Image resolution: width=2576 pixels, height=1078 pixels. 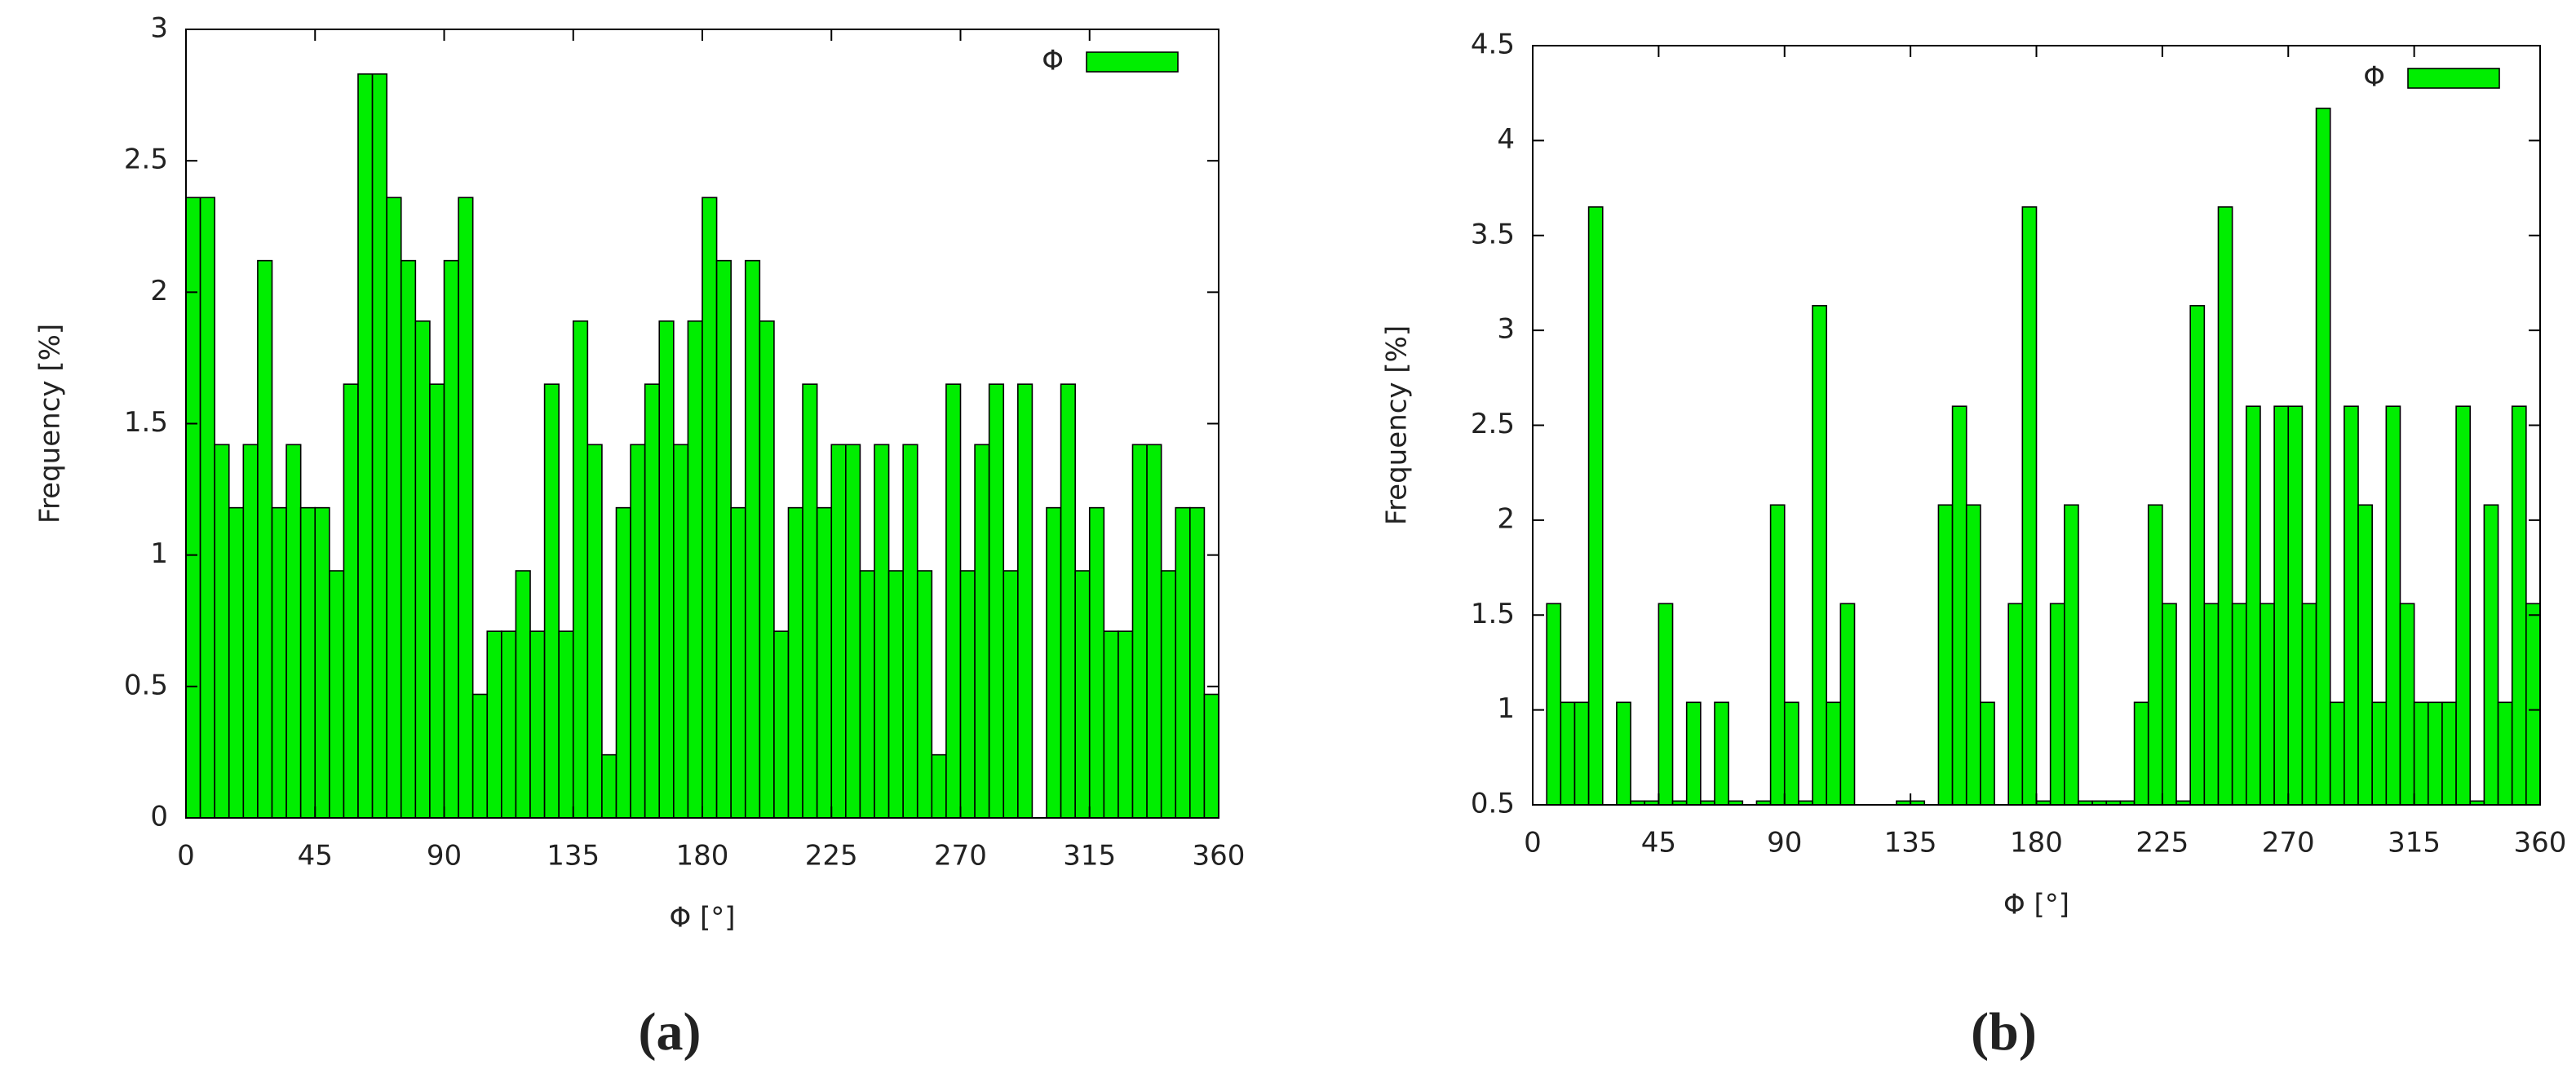 I want to click on y-tick-label: 4, so click(x=1506, y=139).